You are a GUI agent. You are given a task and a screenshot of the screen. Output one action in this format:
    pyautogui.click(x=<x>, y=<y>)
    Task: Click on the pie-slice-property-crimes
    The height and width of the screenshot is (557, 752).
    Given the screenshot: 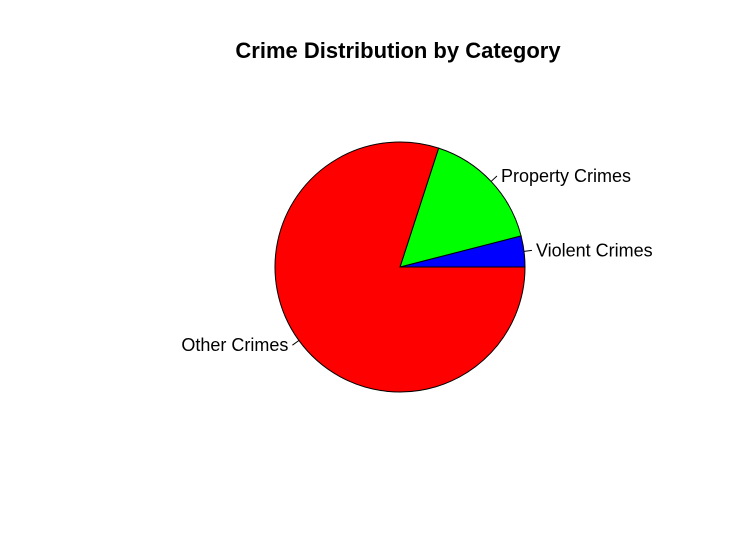 What is the action you would take?
    pyautogui.click(x=460, y=207)
    